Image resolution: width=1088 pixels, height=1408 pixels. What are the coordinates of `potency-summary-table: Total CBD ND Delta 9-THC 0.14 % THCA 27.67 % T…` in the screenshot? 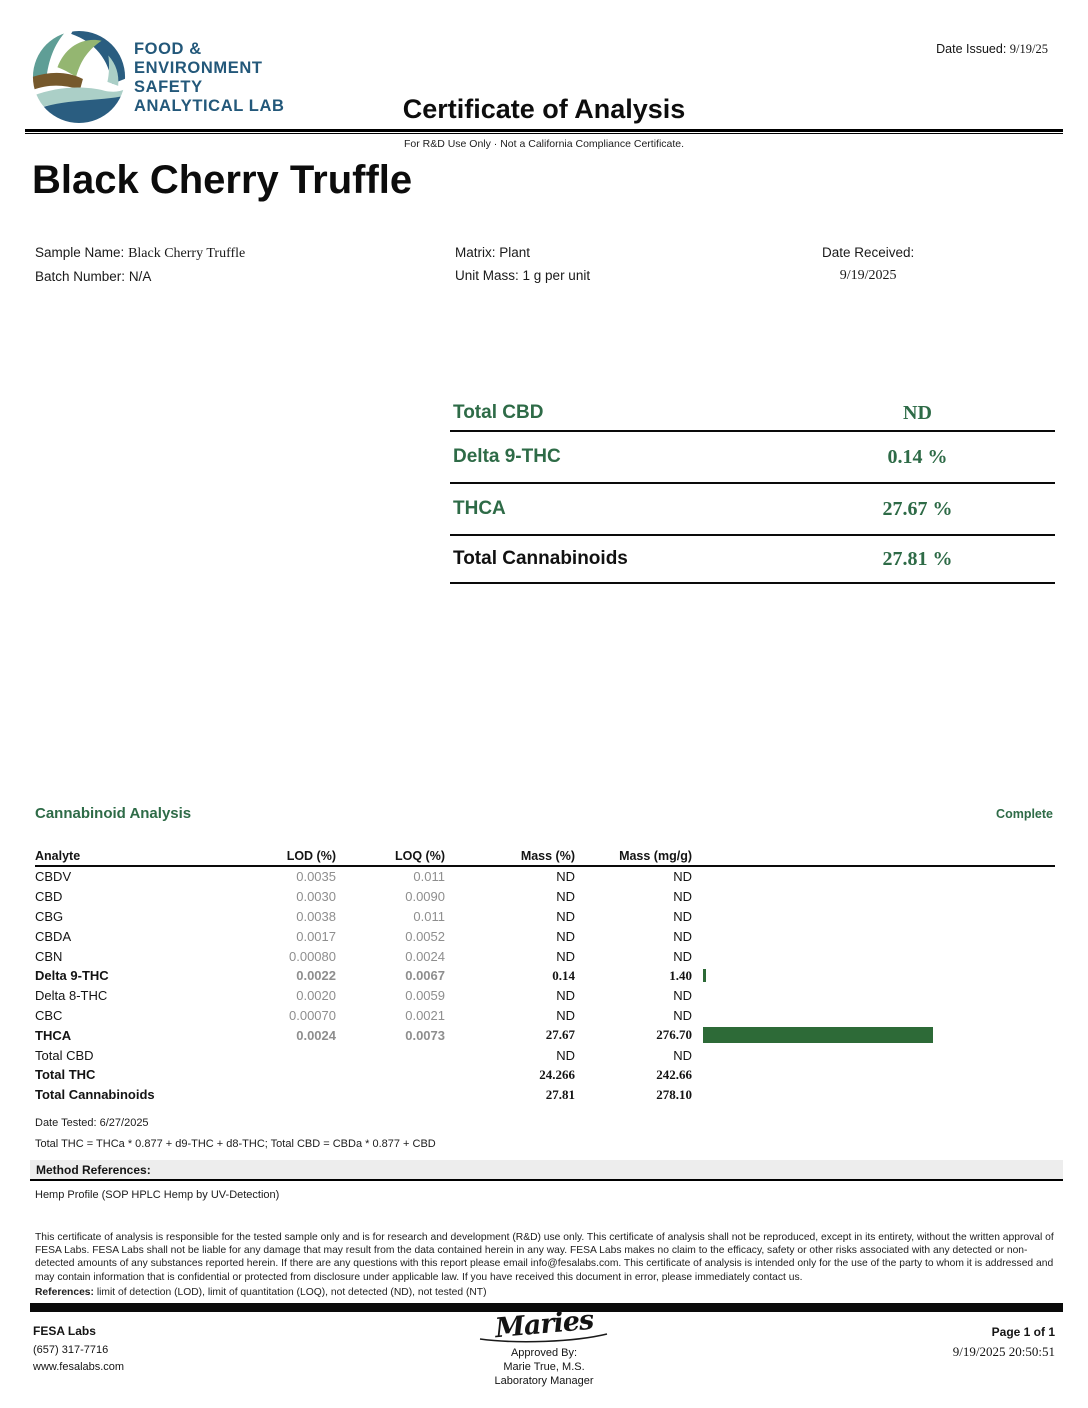 It's located at (752, 490).